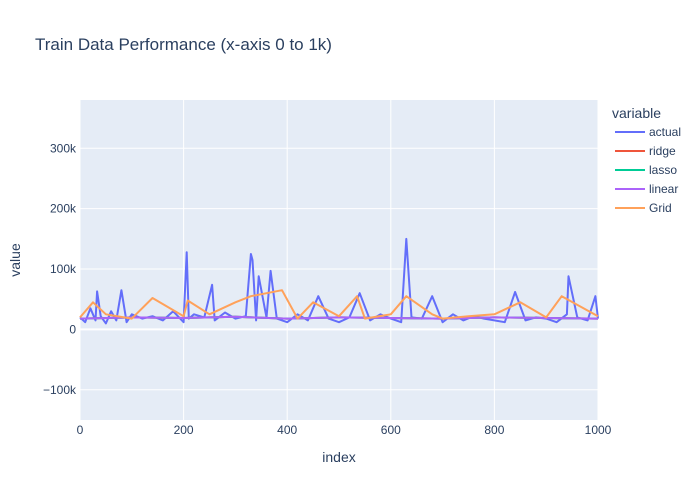  I want to click on x-tick-label: 0, so click(80, 430).